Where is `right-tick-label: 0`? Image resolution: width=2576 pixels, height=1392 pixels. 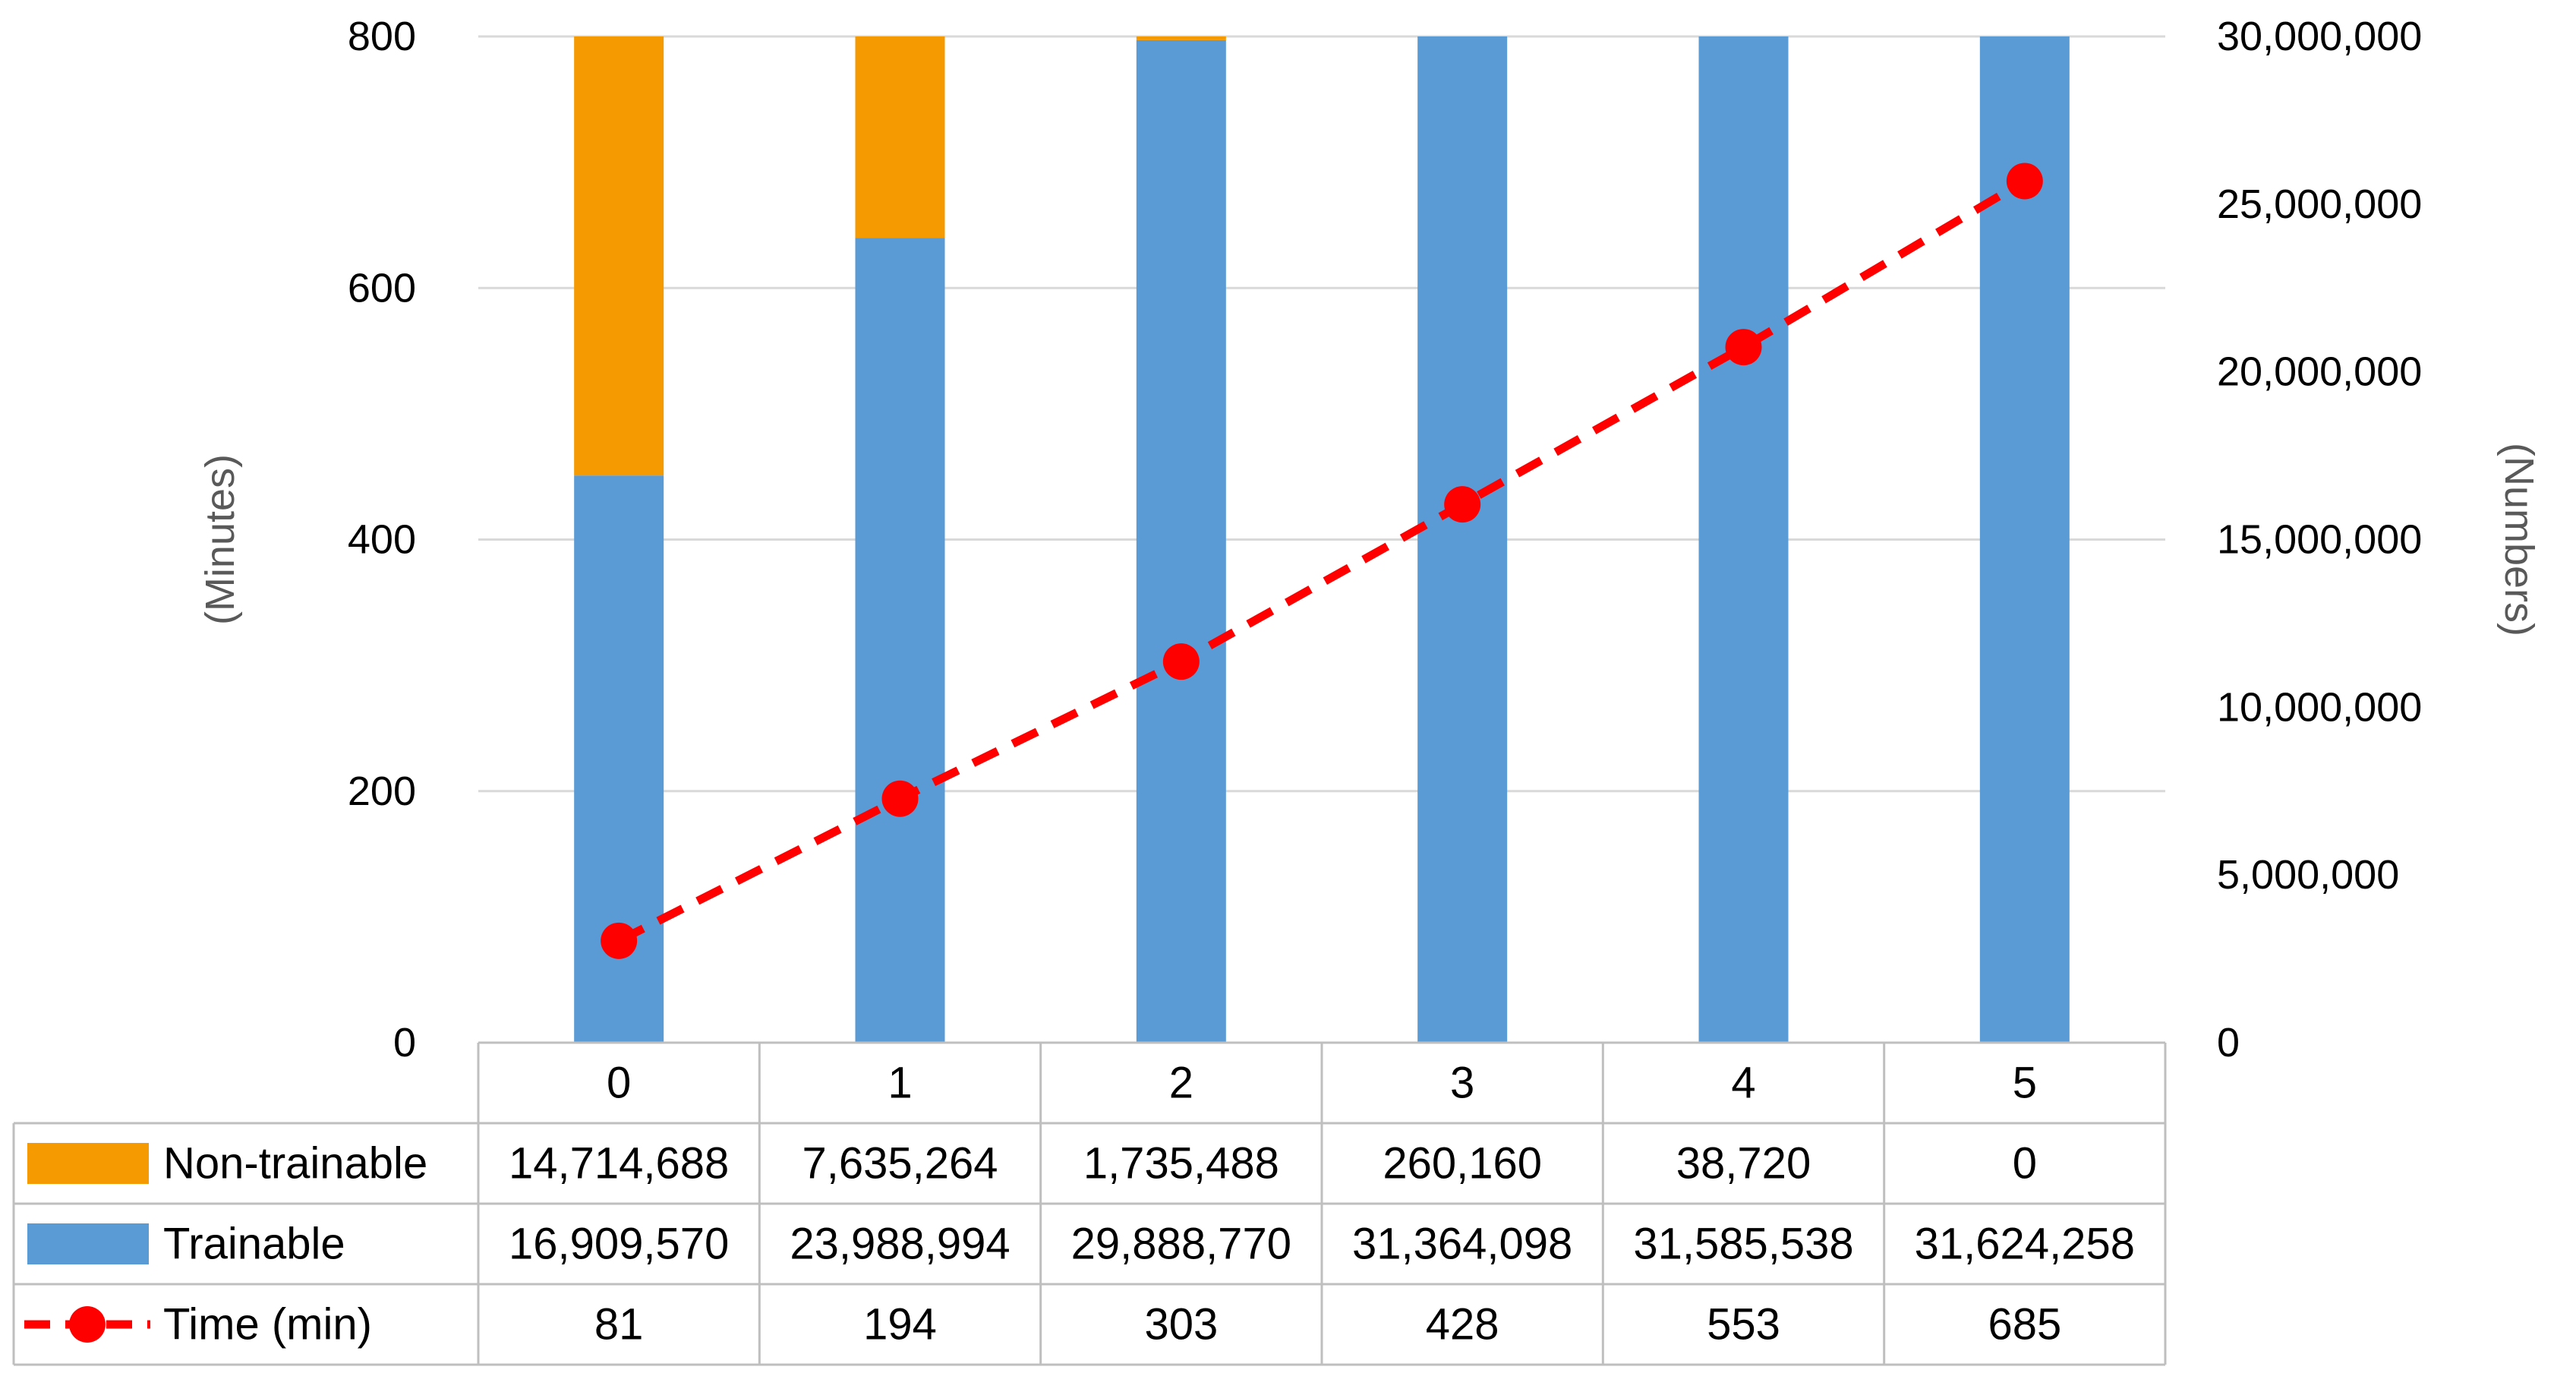 right-tick-label: 0 is located at coordinates (2228, 1042).